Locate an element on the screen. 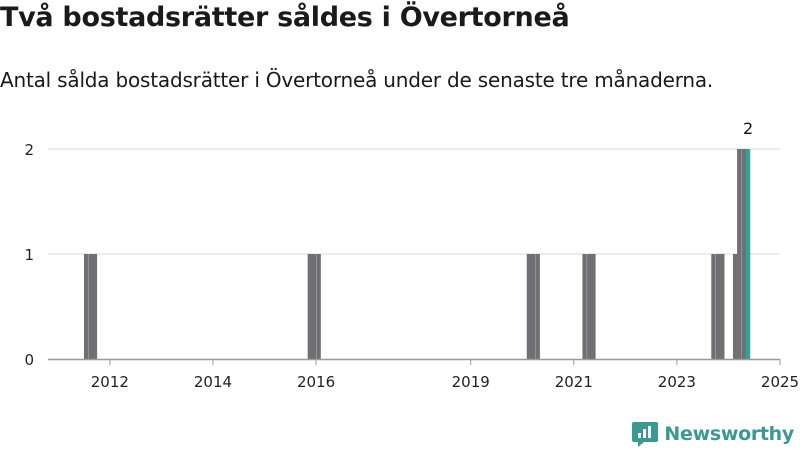 The width and height of the screenshot is (800, 450). y-tick-label: 2 is located at coordinates (29, 150).